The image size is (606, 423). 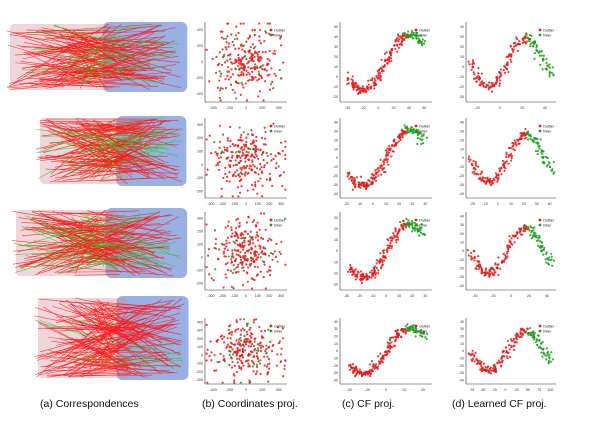 I want to click on x-tick-label: 30, so click(x=412, y=204).